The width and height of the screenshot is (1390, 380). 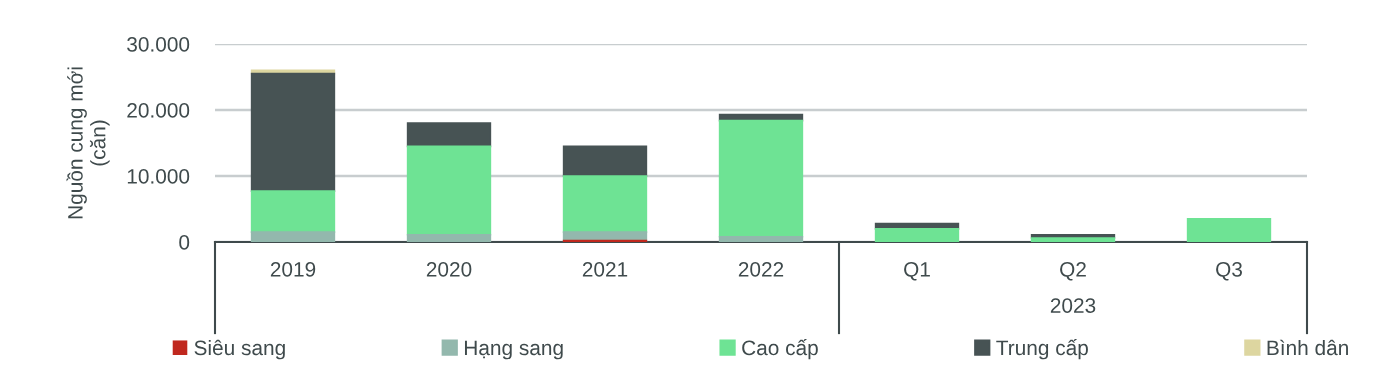 I want to click on legend-label: Siêu sang, so click(x=239, y=349).